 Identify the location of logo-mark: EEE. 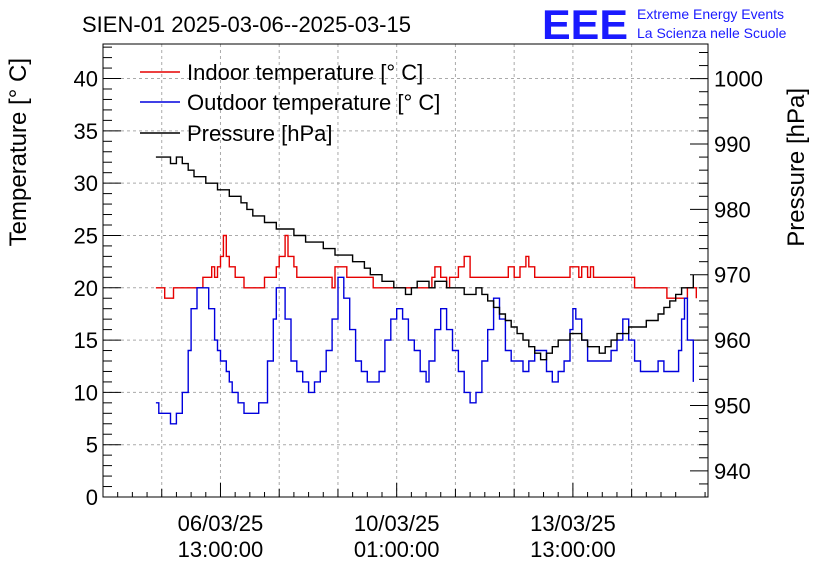
(585, 24).